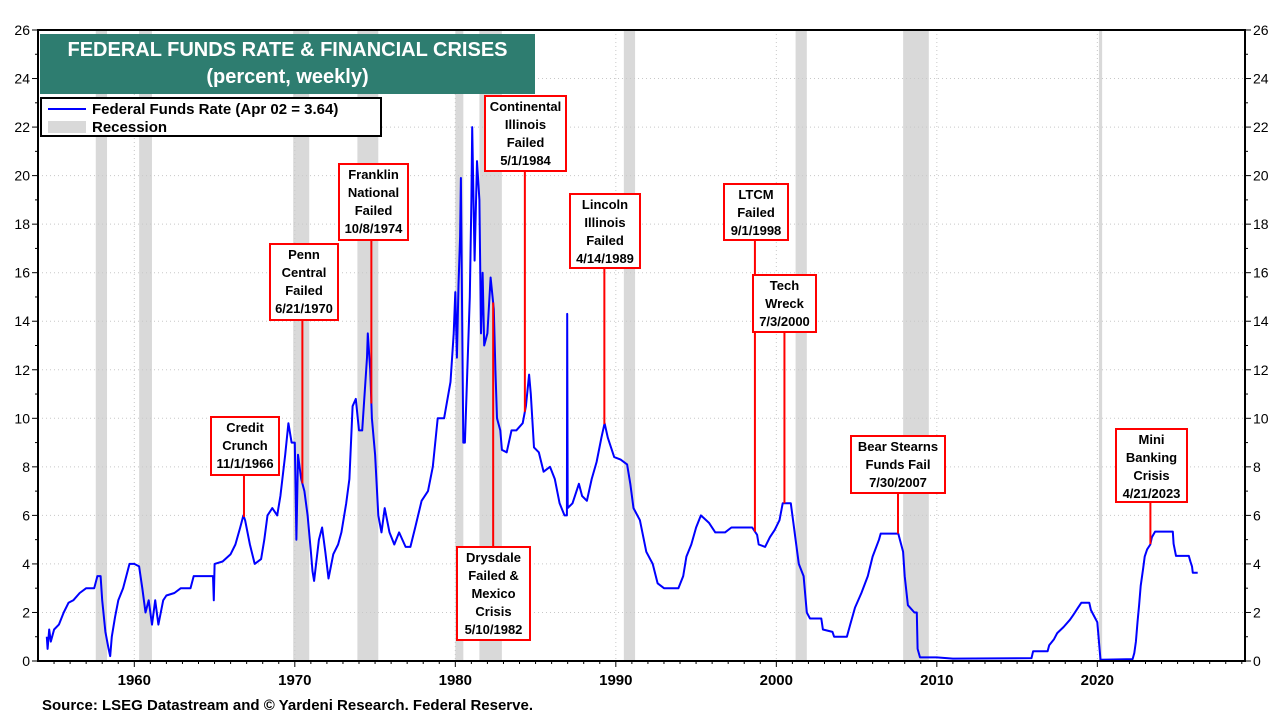 The image size is (1280, 720). I want to click on y-tick-label-left: 18, so click(22, 224).